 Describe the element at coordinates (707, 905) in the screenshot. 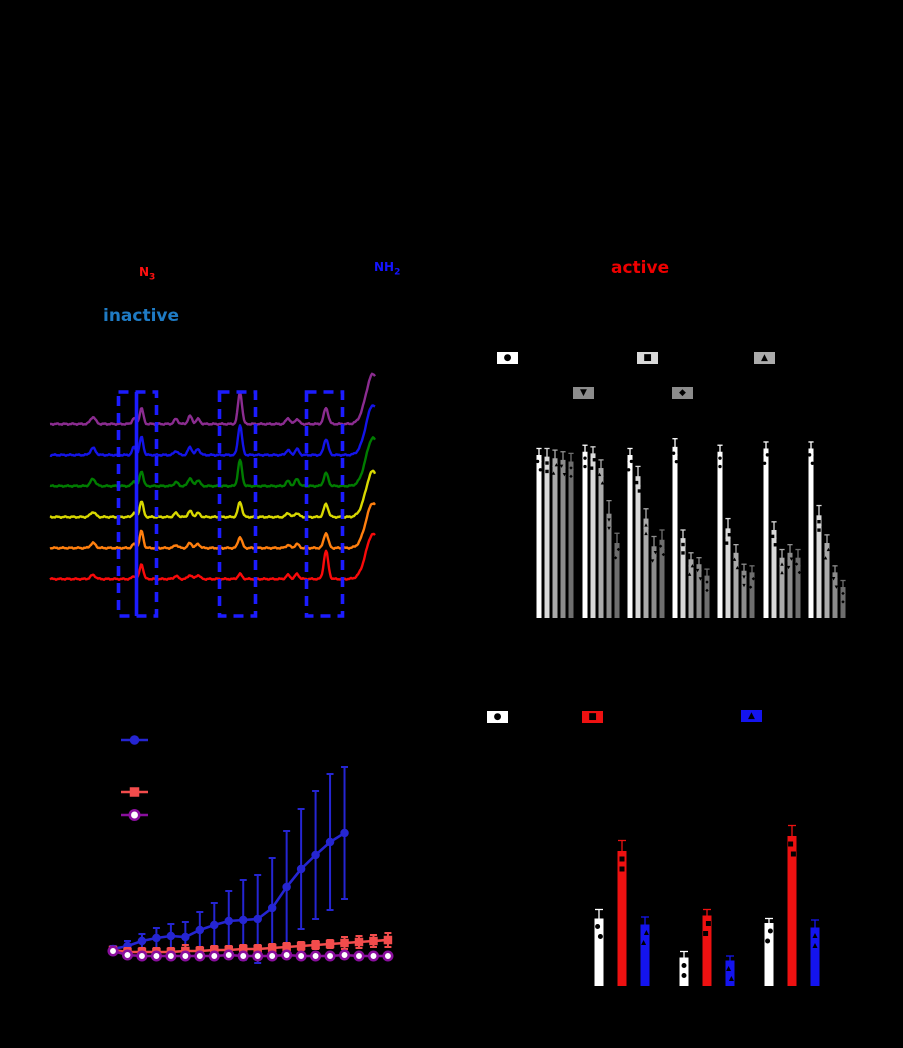

I see `rgb-bar-chart` at that location.